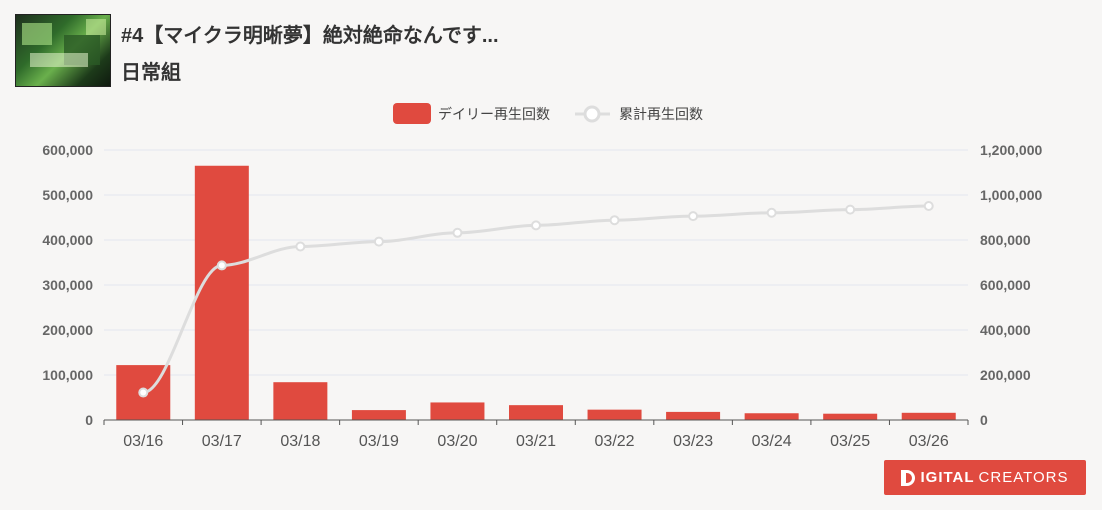  I want to click on legend-label-cumulative: 累計再生回数, so click(661, 114).